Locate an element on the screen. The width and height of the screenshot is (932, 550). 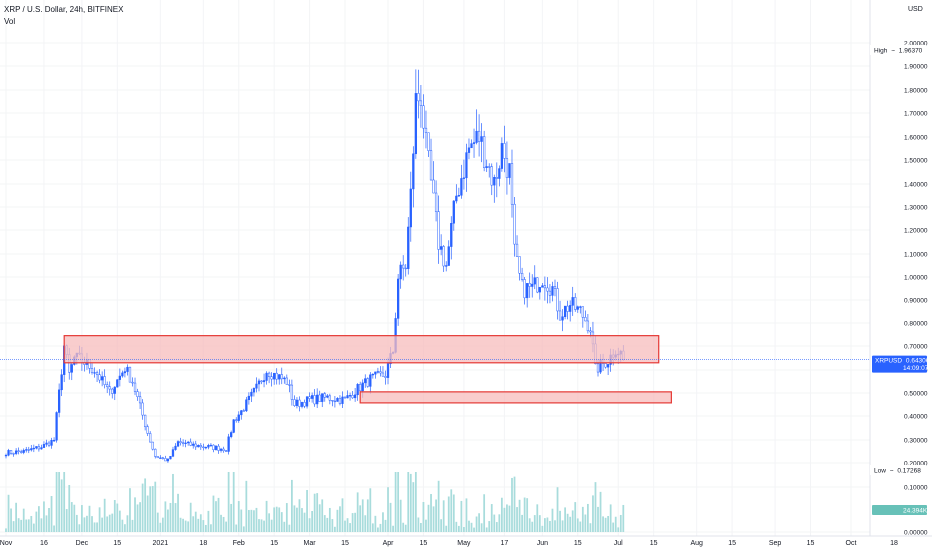
svg-text: Low ~ 0.17268 is located at coordinates (897, 471).